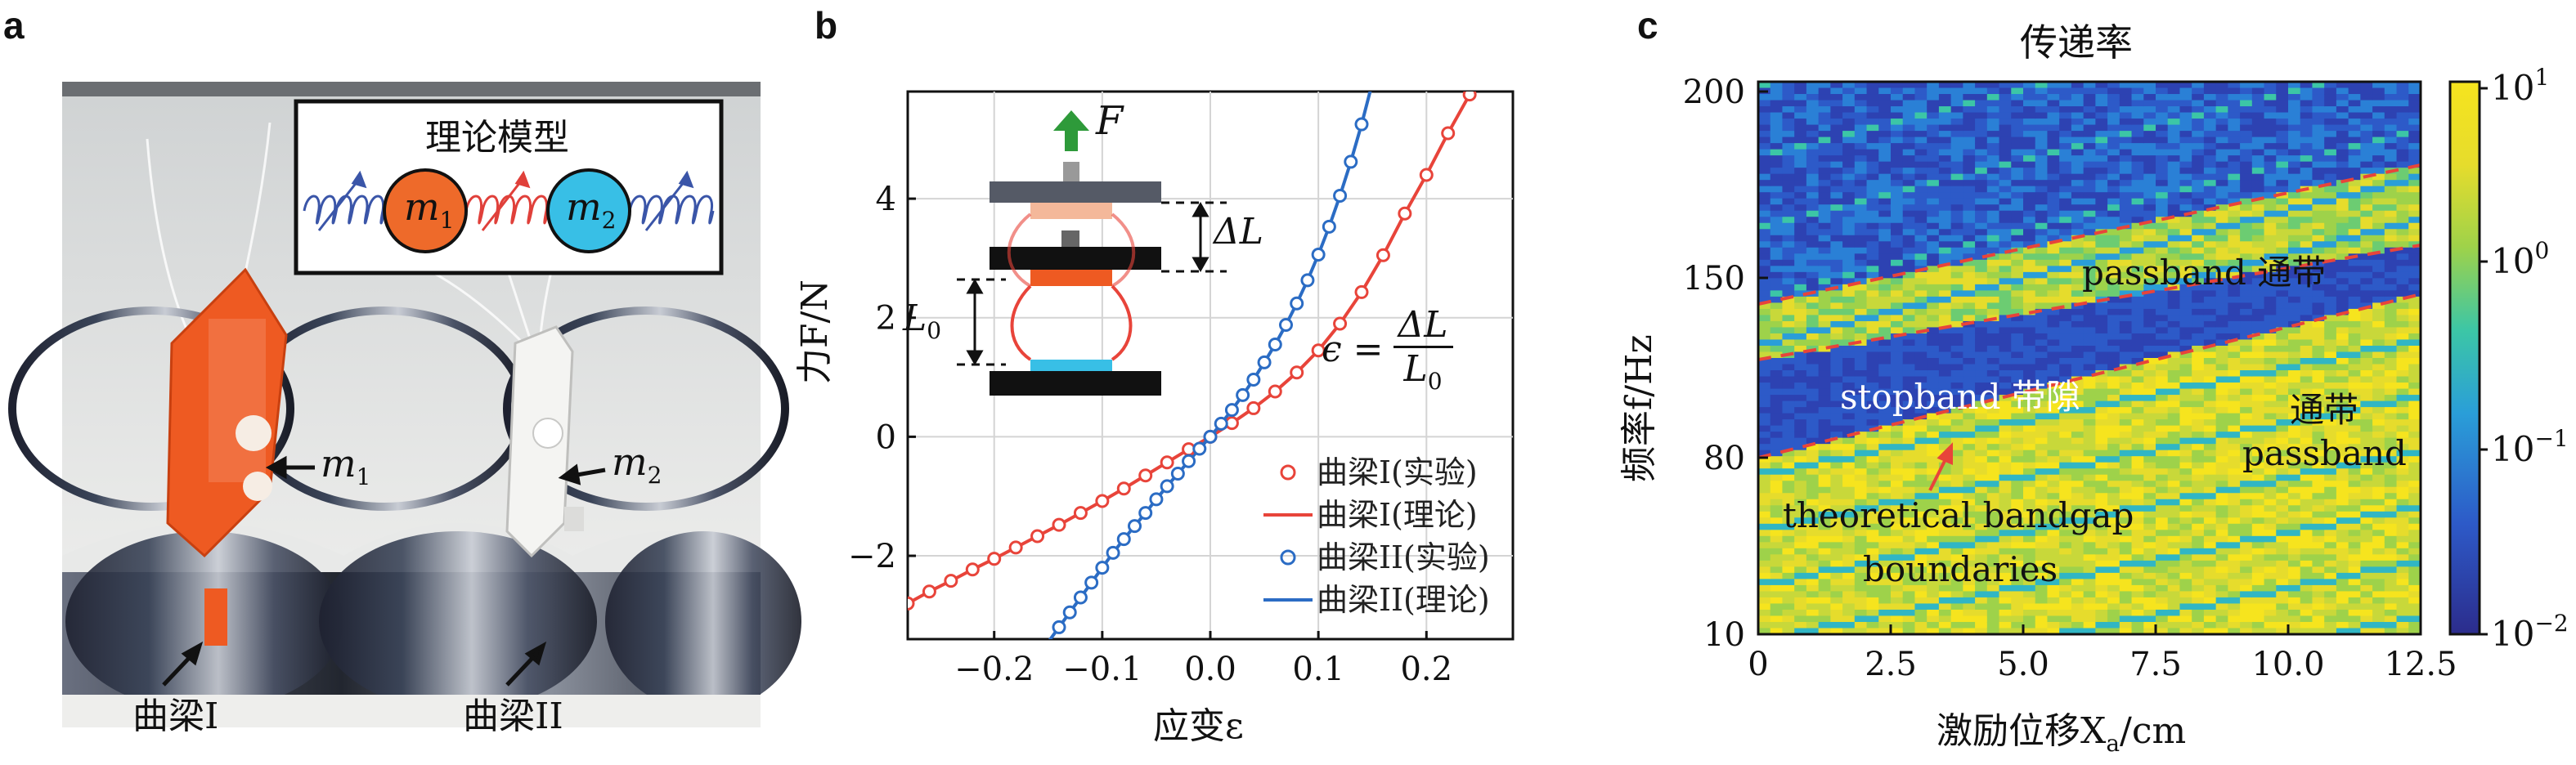 The height and width of the screenshot is (765, 2576). Describe the element at coordinates (384, 571) in the screenshot. I see `pointer-arrows` at that location.